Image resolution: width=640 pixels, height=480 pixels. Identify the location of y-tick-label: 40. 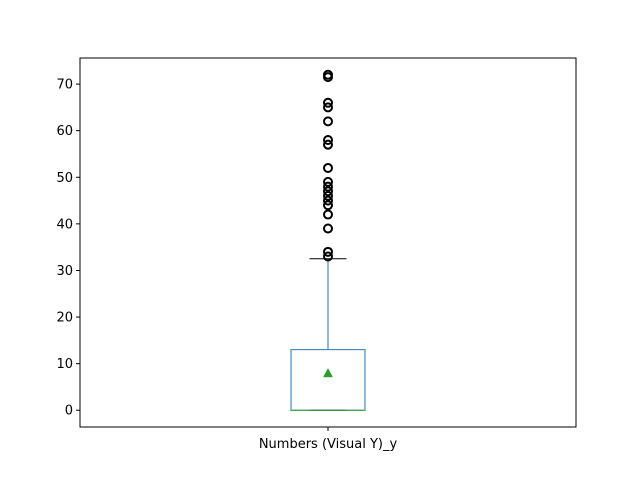
(64, 224).